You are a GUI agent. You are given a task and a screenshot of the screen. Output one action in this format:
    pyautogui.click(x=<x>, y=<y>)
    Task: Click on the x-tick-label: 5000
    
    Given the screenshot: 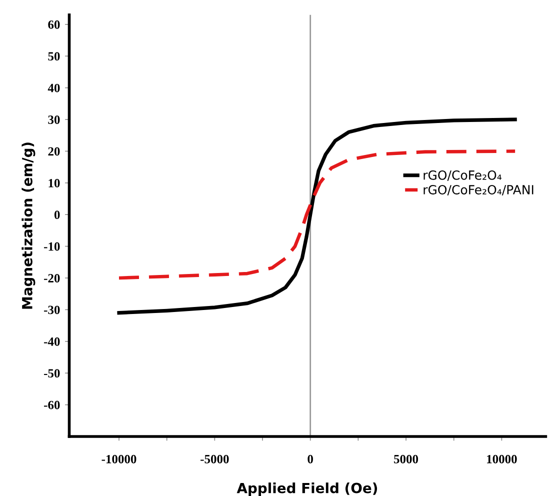 What is the action you would take?
    pyautogui.click(x=406, y=459)
    